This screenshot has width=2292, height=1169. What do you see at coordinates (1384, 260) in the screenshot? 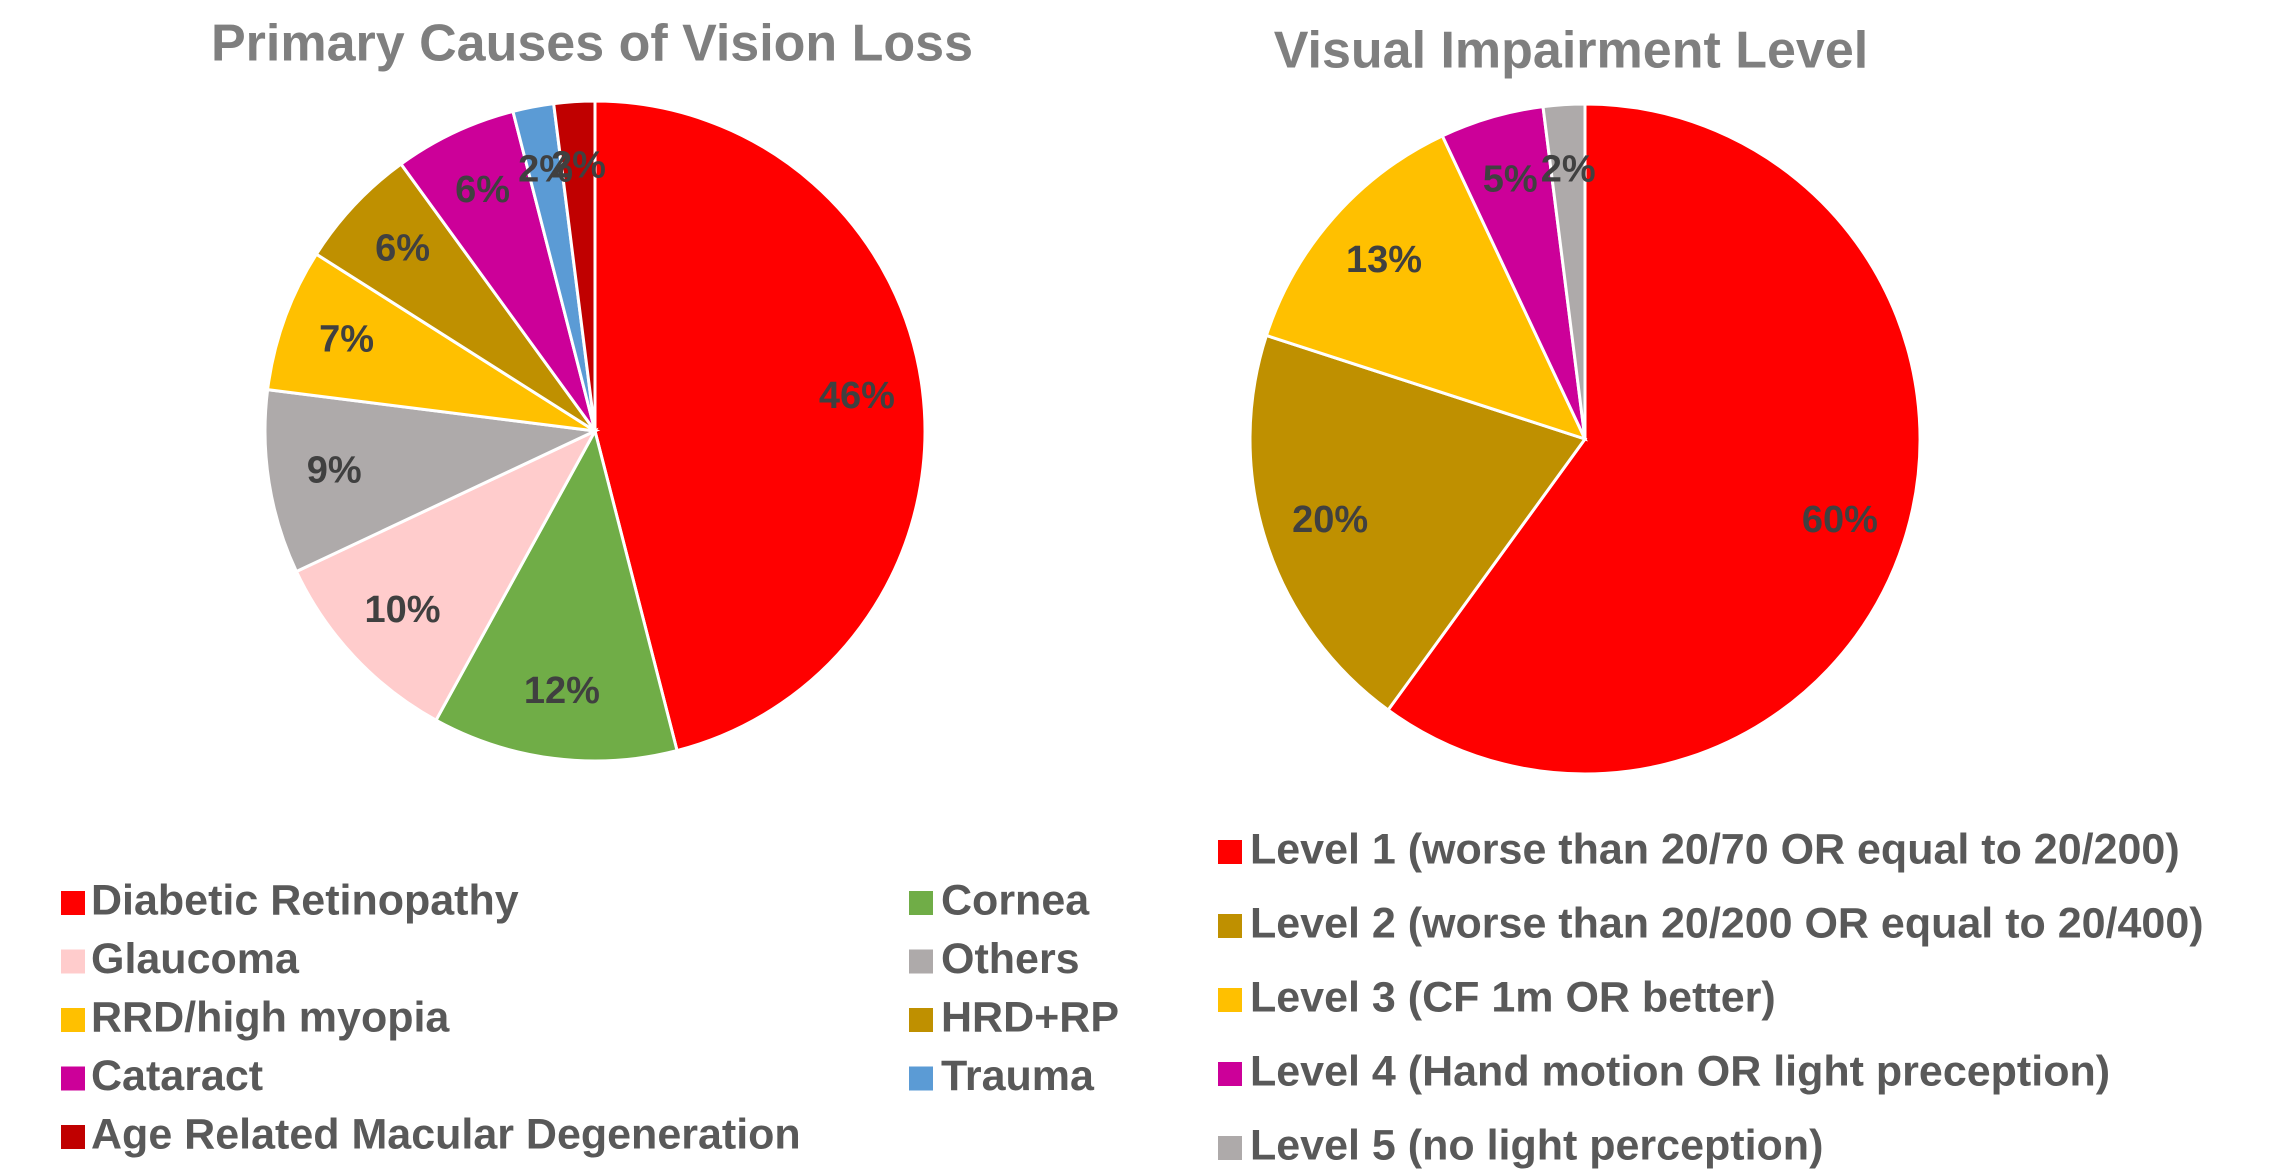
I see `data-label: 13%` at bounding box center [1384, 260].